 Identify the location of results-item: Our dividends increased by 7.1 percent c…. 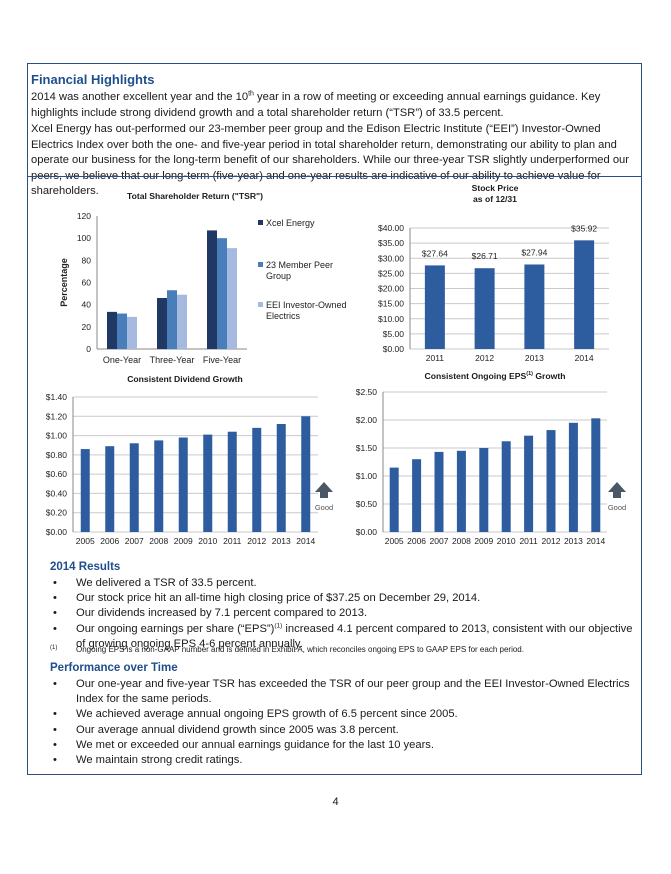
(346, 613).